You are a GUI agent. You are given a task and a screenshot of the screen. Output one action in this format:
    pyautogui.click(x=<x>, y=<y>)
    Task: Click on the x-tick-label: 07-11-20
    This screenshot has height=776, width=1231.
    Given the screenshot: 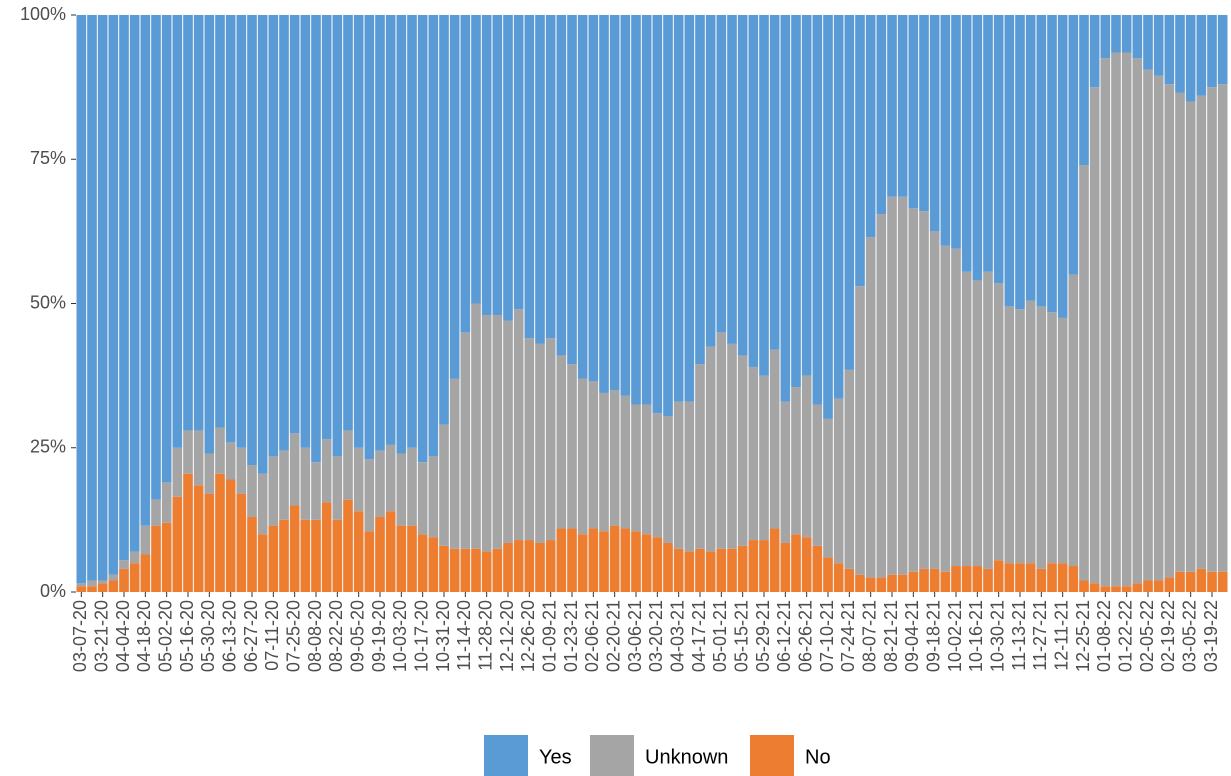 What is the action you would take?
    pyautogui.click(x=272, y=635)
    